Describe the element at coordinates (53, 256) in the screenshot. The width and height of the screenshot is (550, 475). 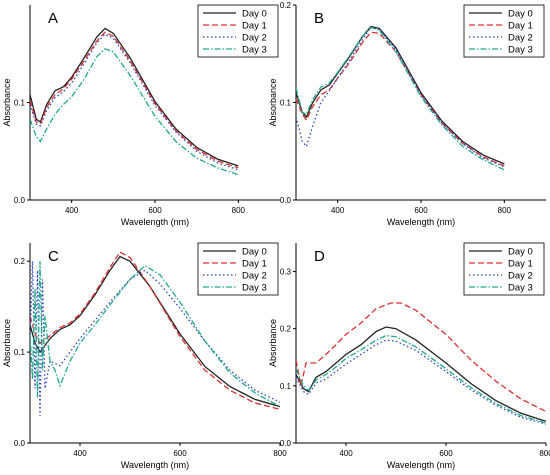
I see `panel-label: C` at that location.